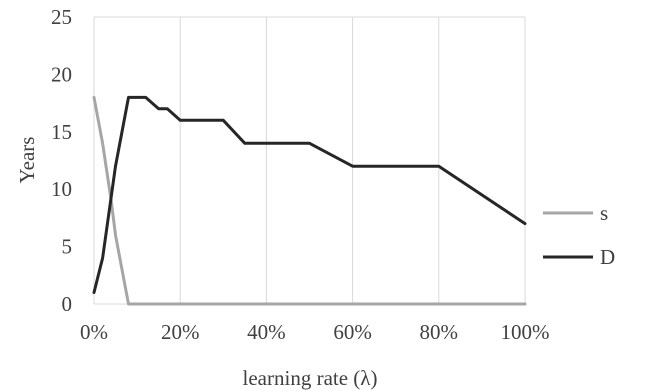 This screenshot has height=392, width=672. I want to click on x-axis-label: learning rate (λ), so click(310, 378).